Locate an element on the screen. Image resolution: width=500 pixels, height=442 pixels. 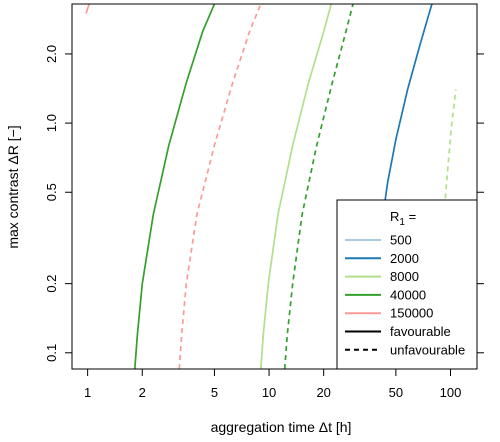
y-tick-label: 0.5 is located at coordinates (51, 192).